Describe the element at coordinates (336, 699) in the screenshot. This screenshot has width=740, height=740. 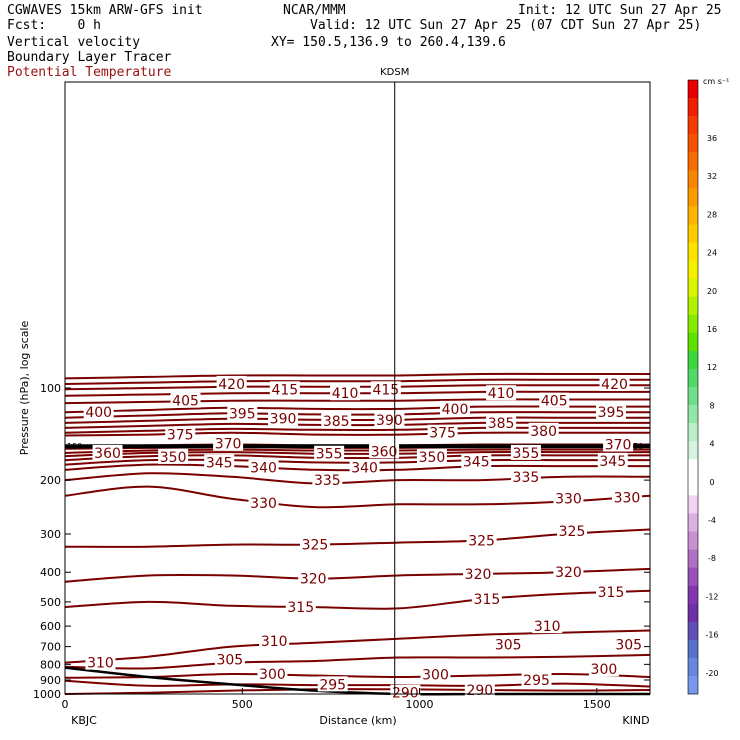
I see `x-axis-ticks: 0 500 1000 1500` at that location.